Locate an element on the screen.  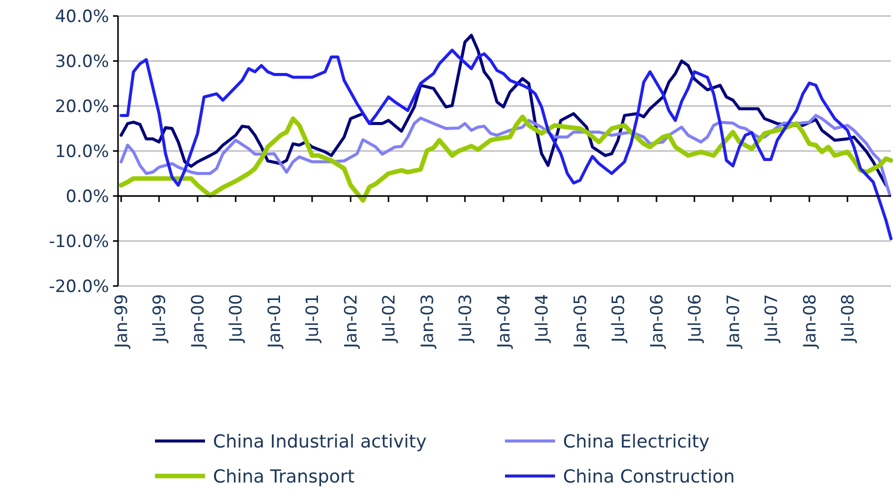
legend-label: China Construction is located at coordinates (649, 477).